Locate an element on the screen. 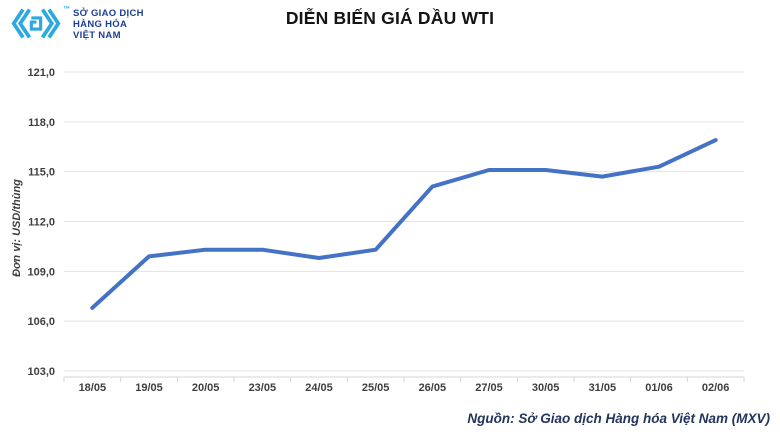 The height and width of the screenshot is (438, 780). x-tick-label: 01/06 is located at coordinates (659, 388).